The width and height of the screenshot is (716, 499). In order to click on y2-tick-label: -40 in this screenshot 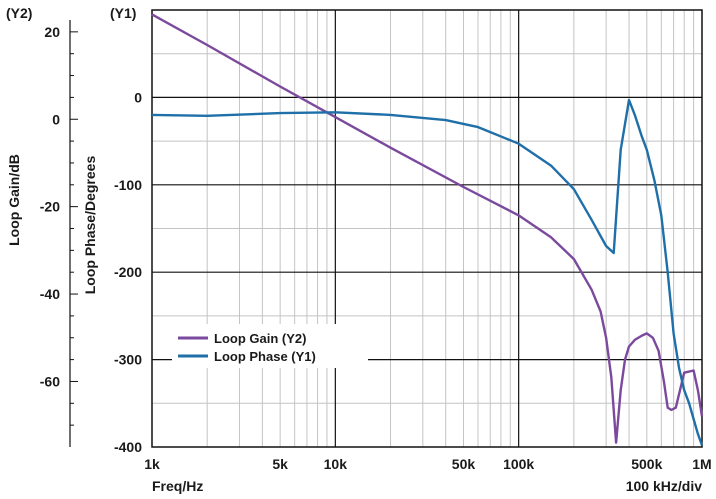, I will do `click(50, 294)`.